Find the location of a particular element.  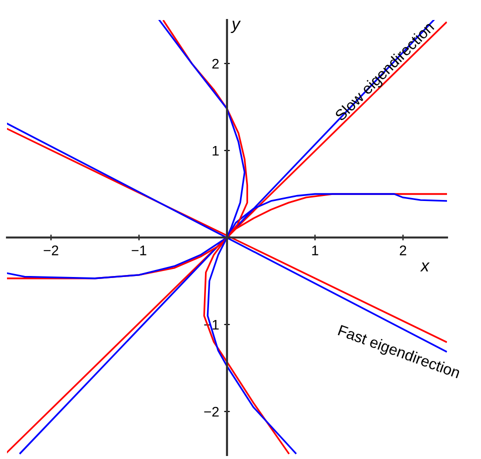

x-tick-label: −1 is located at coordinates (139, 251).